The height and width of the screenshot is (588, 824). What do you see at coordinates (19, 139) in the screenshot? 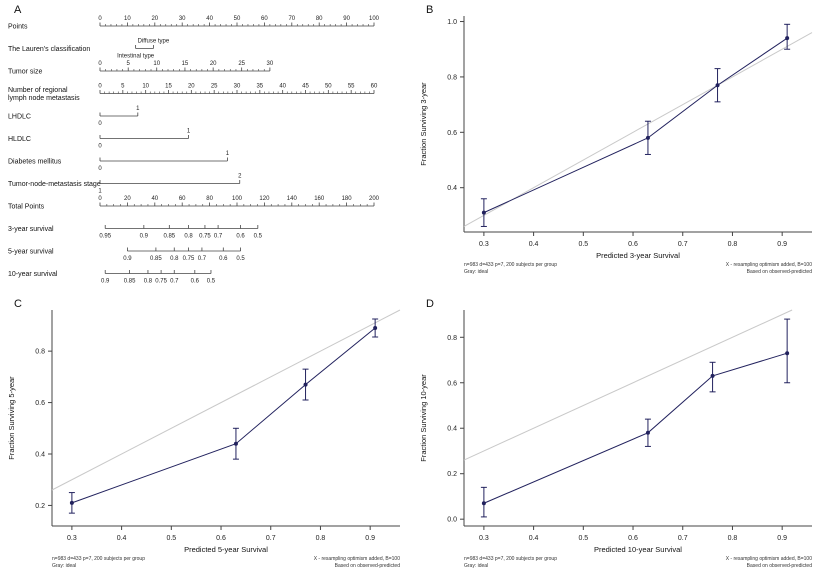
I see `nomogram-row-label: HLDLC` at bounding box center [19, 139].